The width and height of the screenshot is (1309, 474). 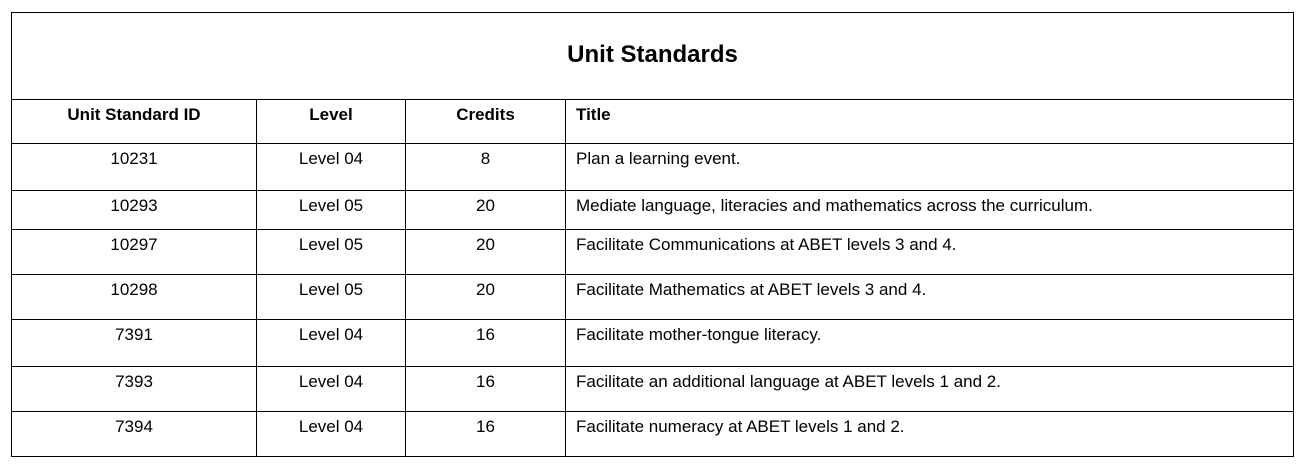 I want to click on table-row: 10231 Level 04 8 Plan a learning event., so click(x=652, y=167).